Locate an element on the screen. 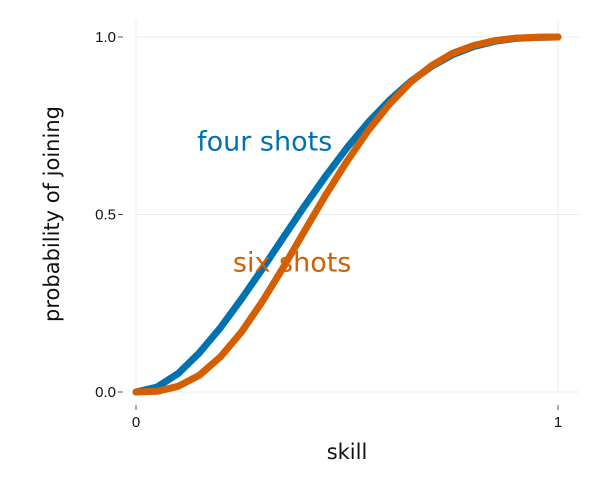 The image size is (600, 500). series-labels: four shots six shots is located at coordinates (274, 203).